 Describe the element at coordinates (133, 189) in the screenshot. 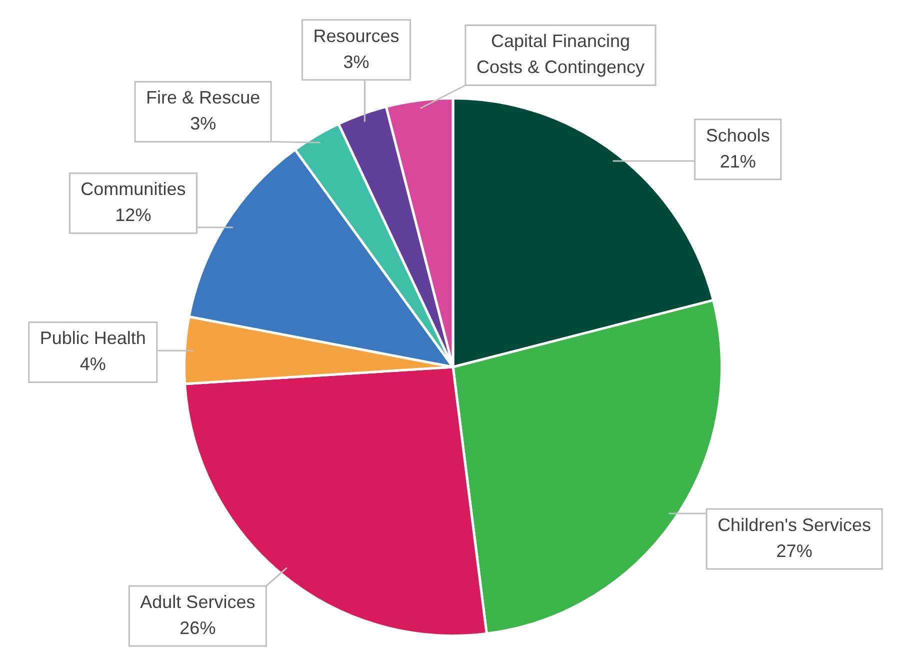

I see `slice-label: Communities` at that location.